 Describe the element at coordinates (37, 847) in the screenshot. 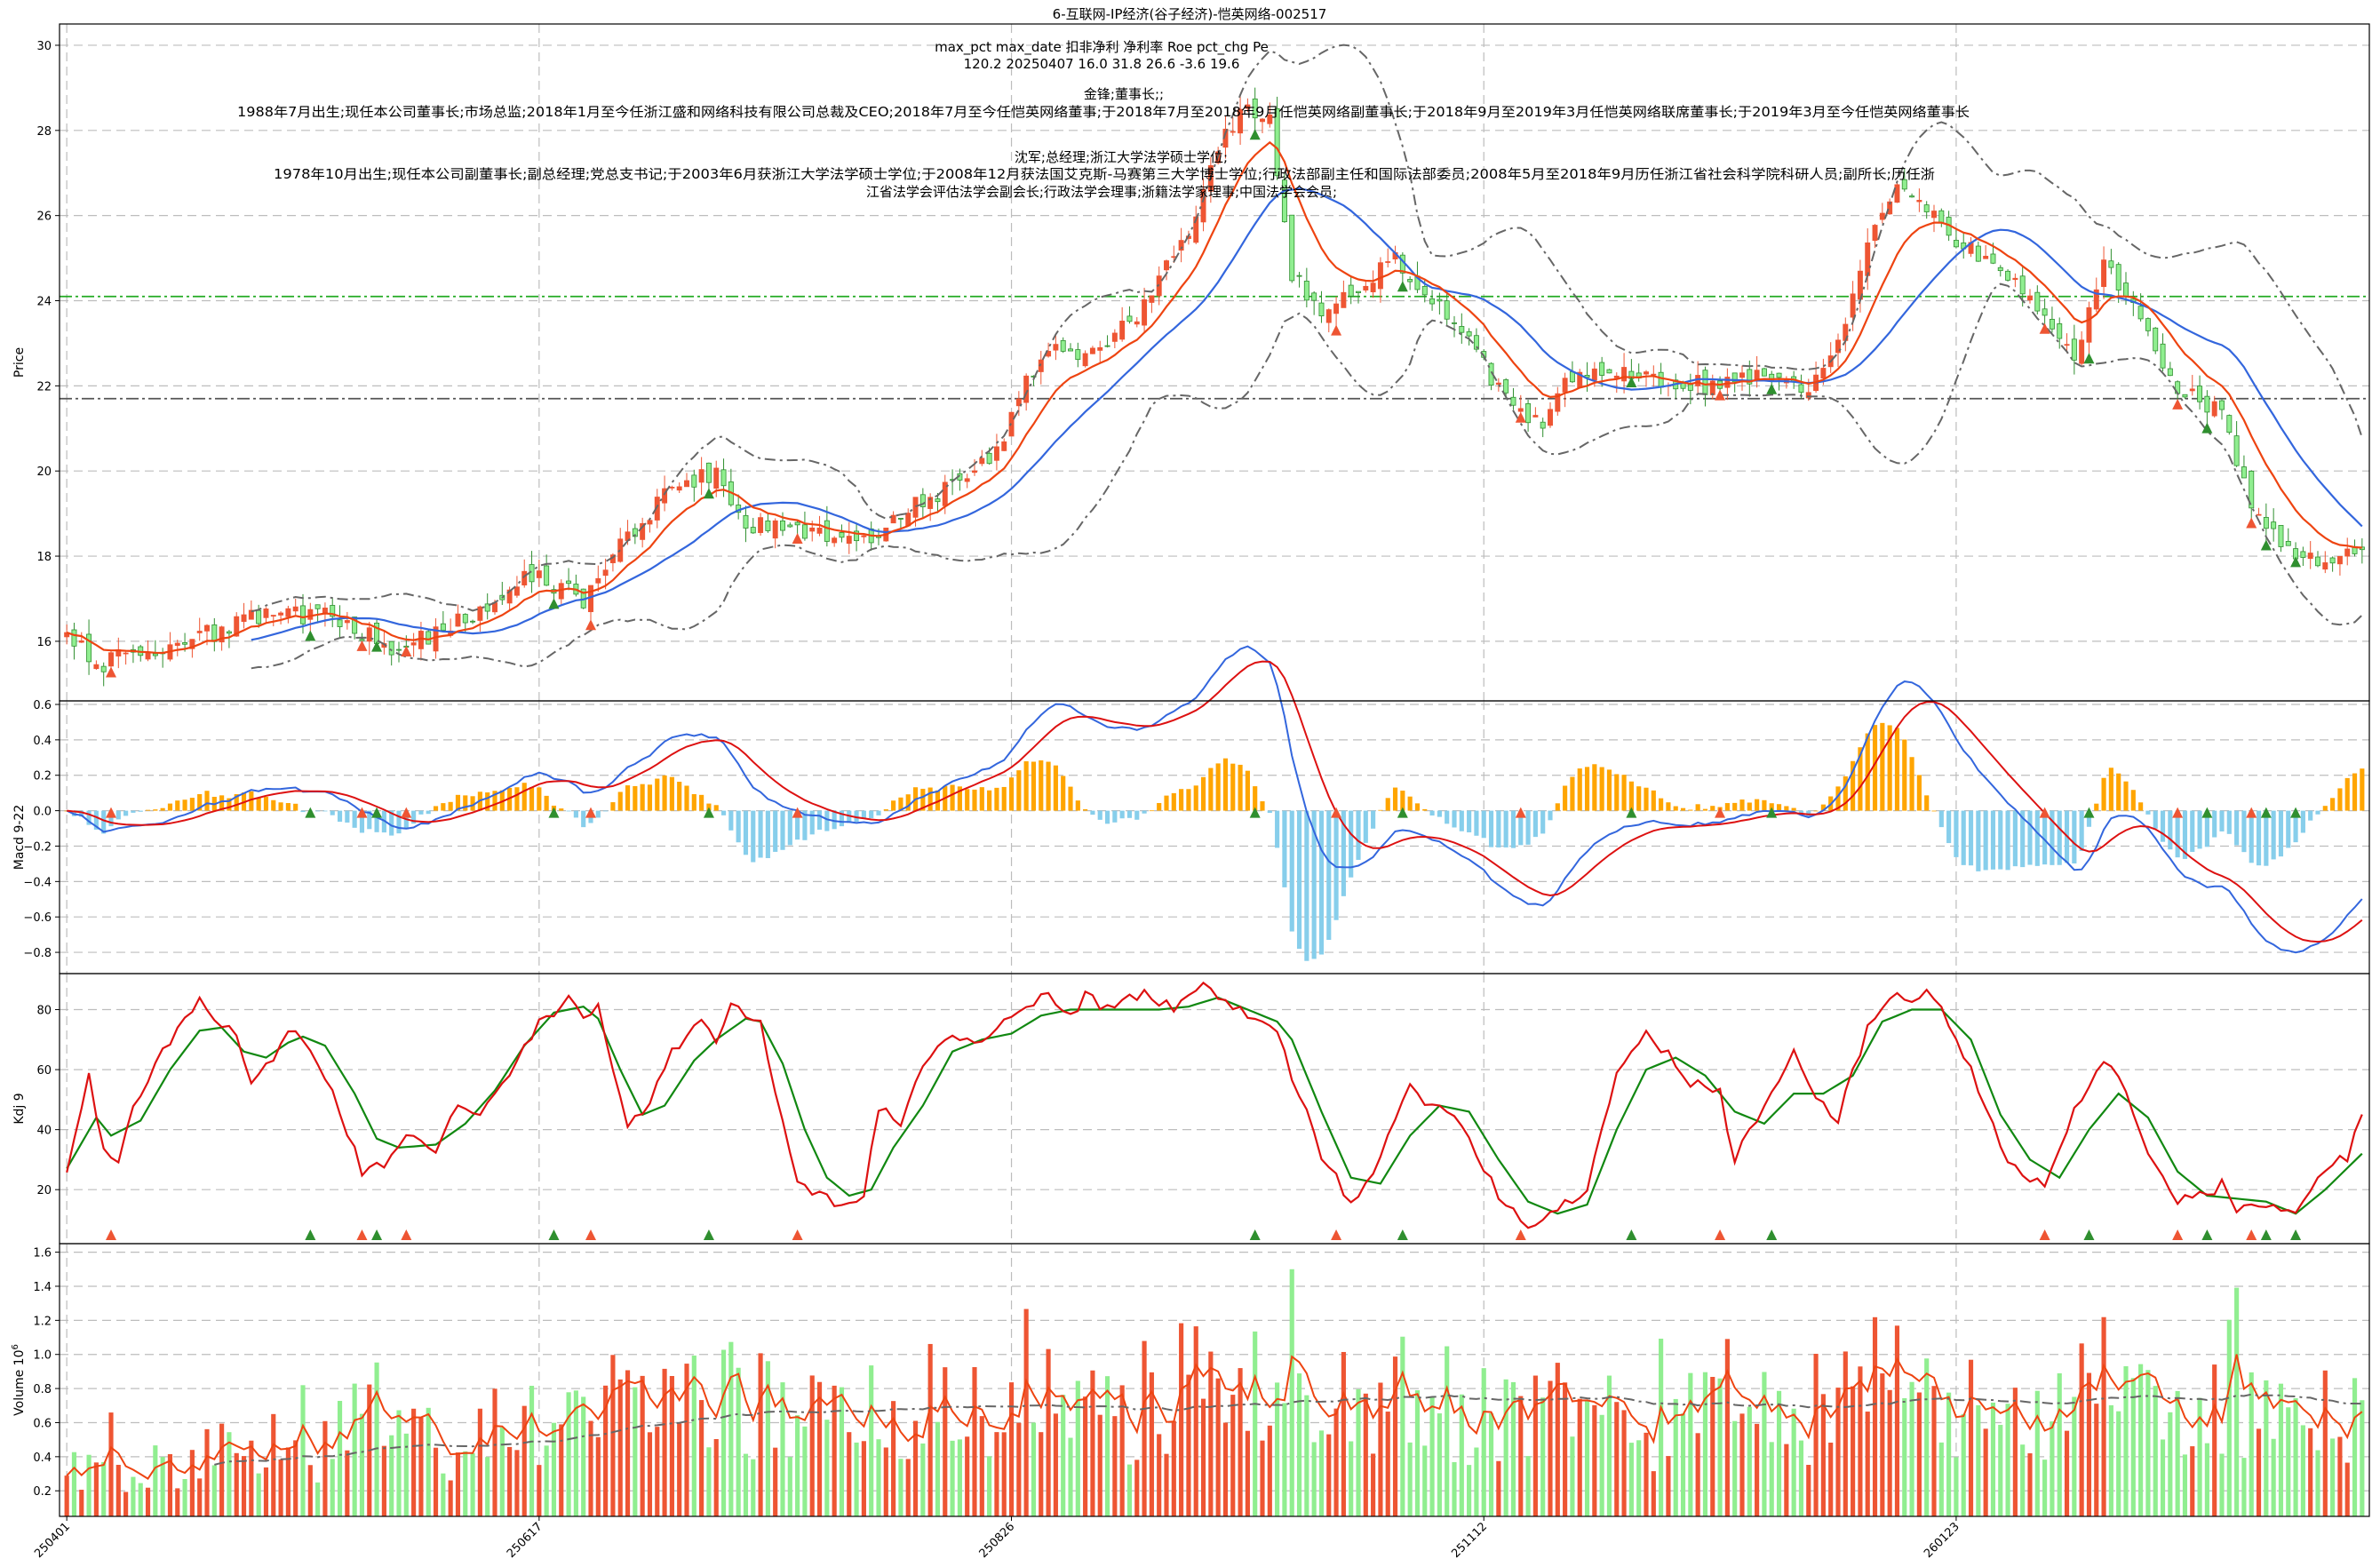

I see `y-tick-label: −0.2` at that location.